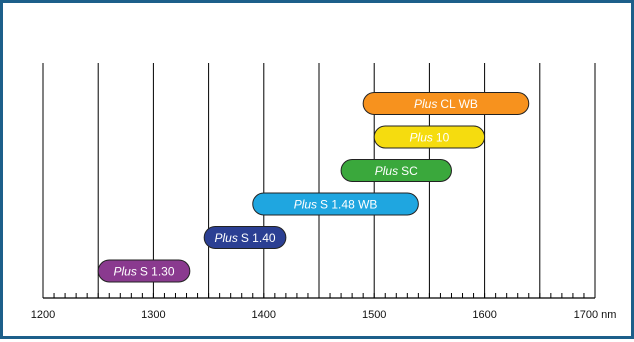  I want to click on range-bar-label: Plus SC, so click(396, 171).